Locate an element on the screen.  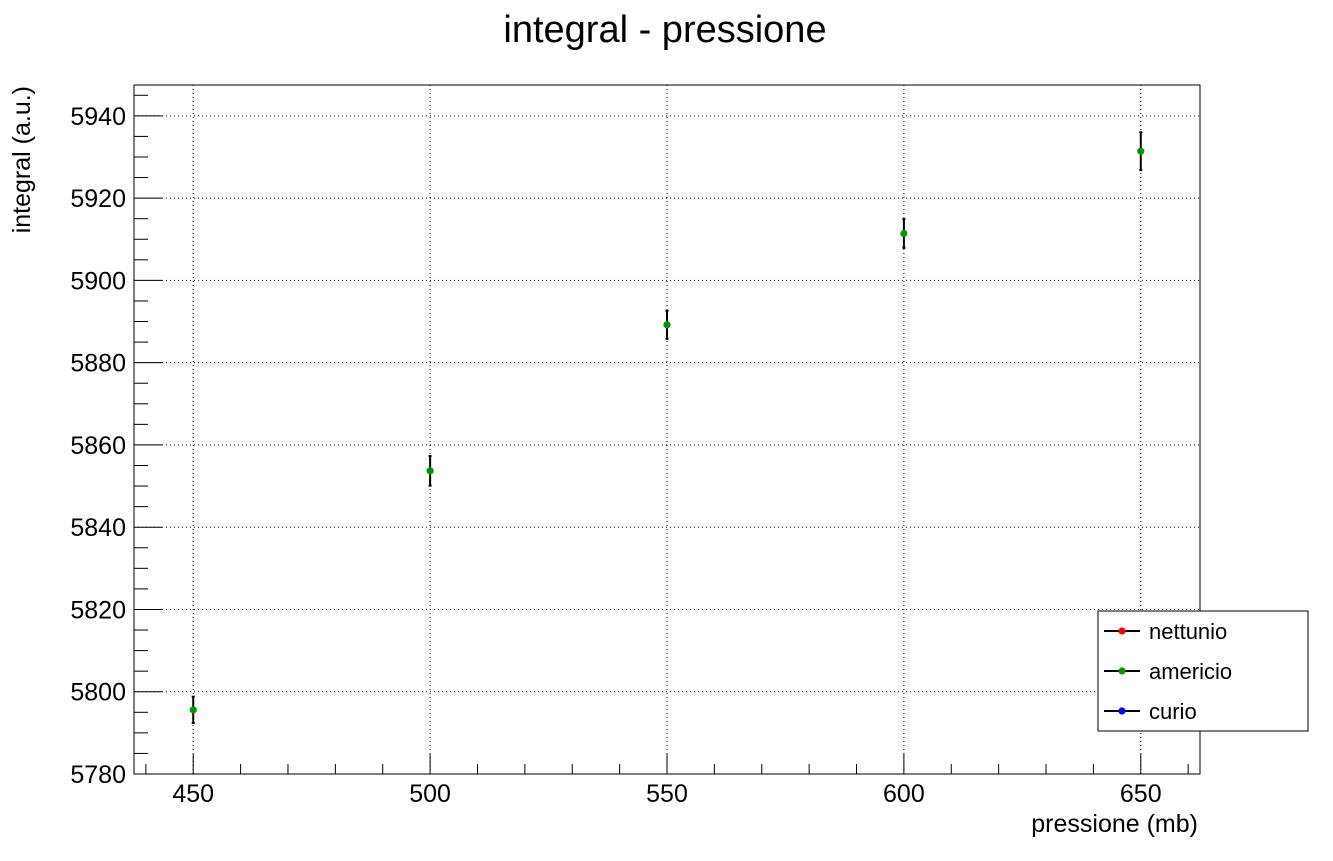
y-tick-label: 5820 is located at coordinates (98, 610).